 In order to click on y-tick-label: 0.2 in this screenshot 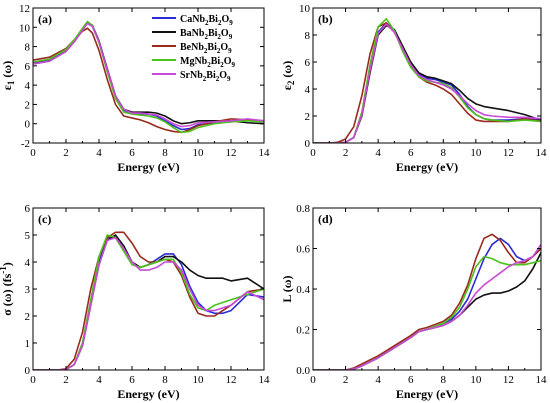, I will do `click(303, 331)`.